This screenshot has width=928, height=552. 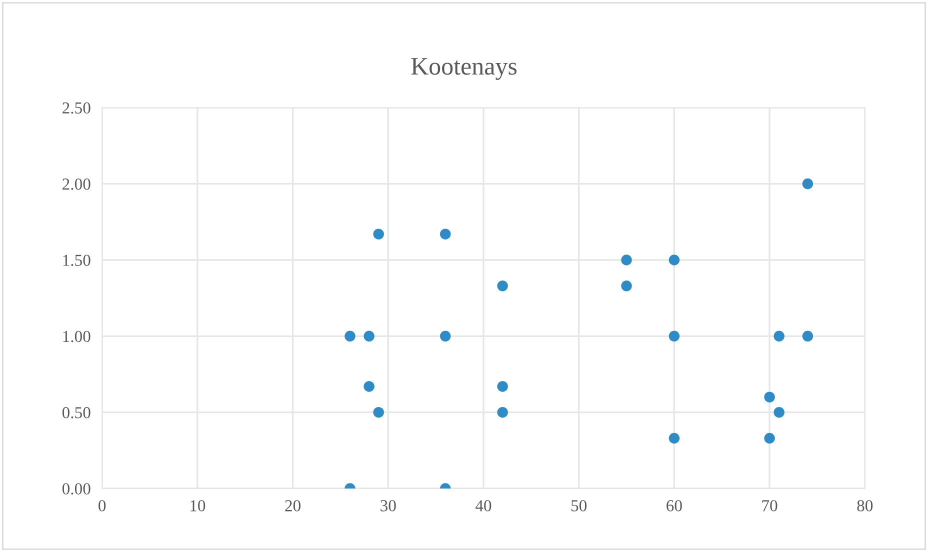 What do you see at coordinates (76, 184) in the screenshot?
I see `y-tick-label: 2.00` at bounding box center [76, 184].